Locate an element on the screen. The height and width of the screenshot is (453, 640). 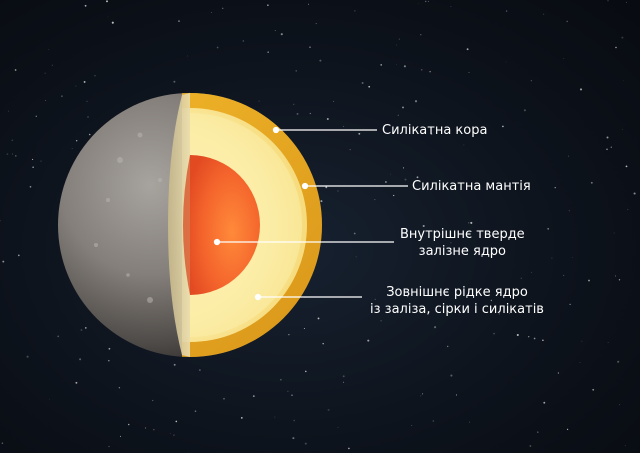
cut-plane-edge is located at coordinates (179, 225).